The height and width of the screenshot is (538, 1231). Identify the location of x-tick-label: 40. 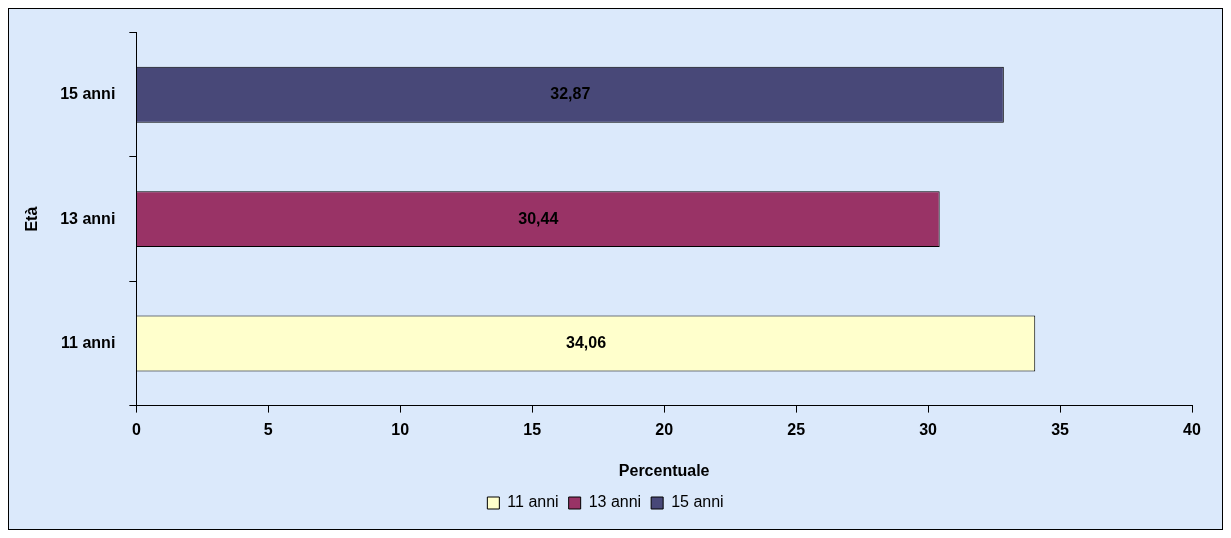
(1192, 429).